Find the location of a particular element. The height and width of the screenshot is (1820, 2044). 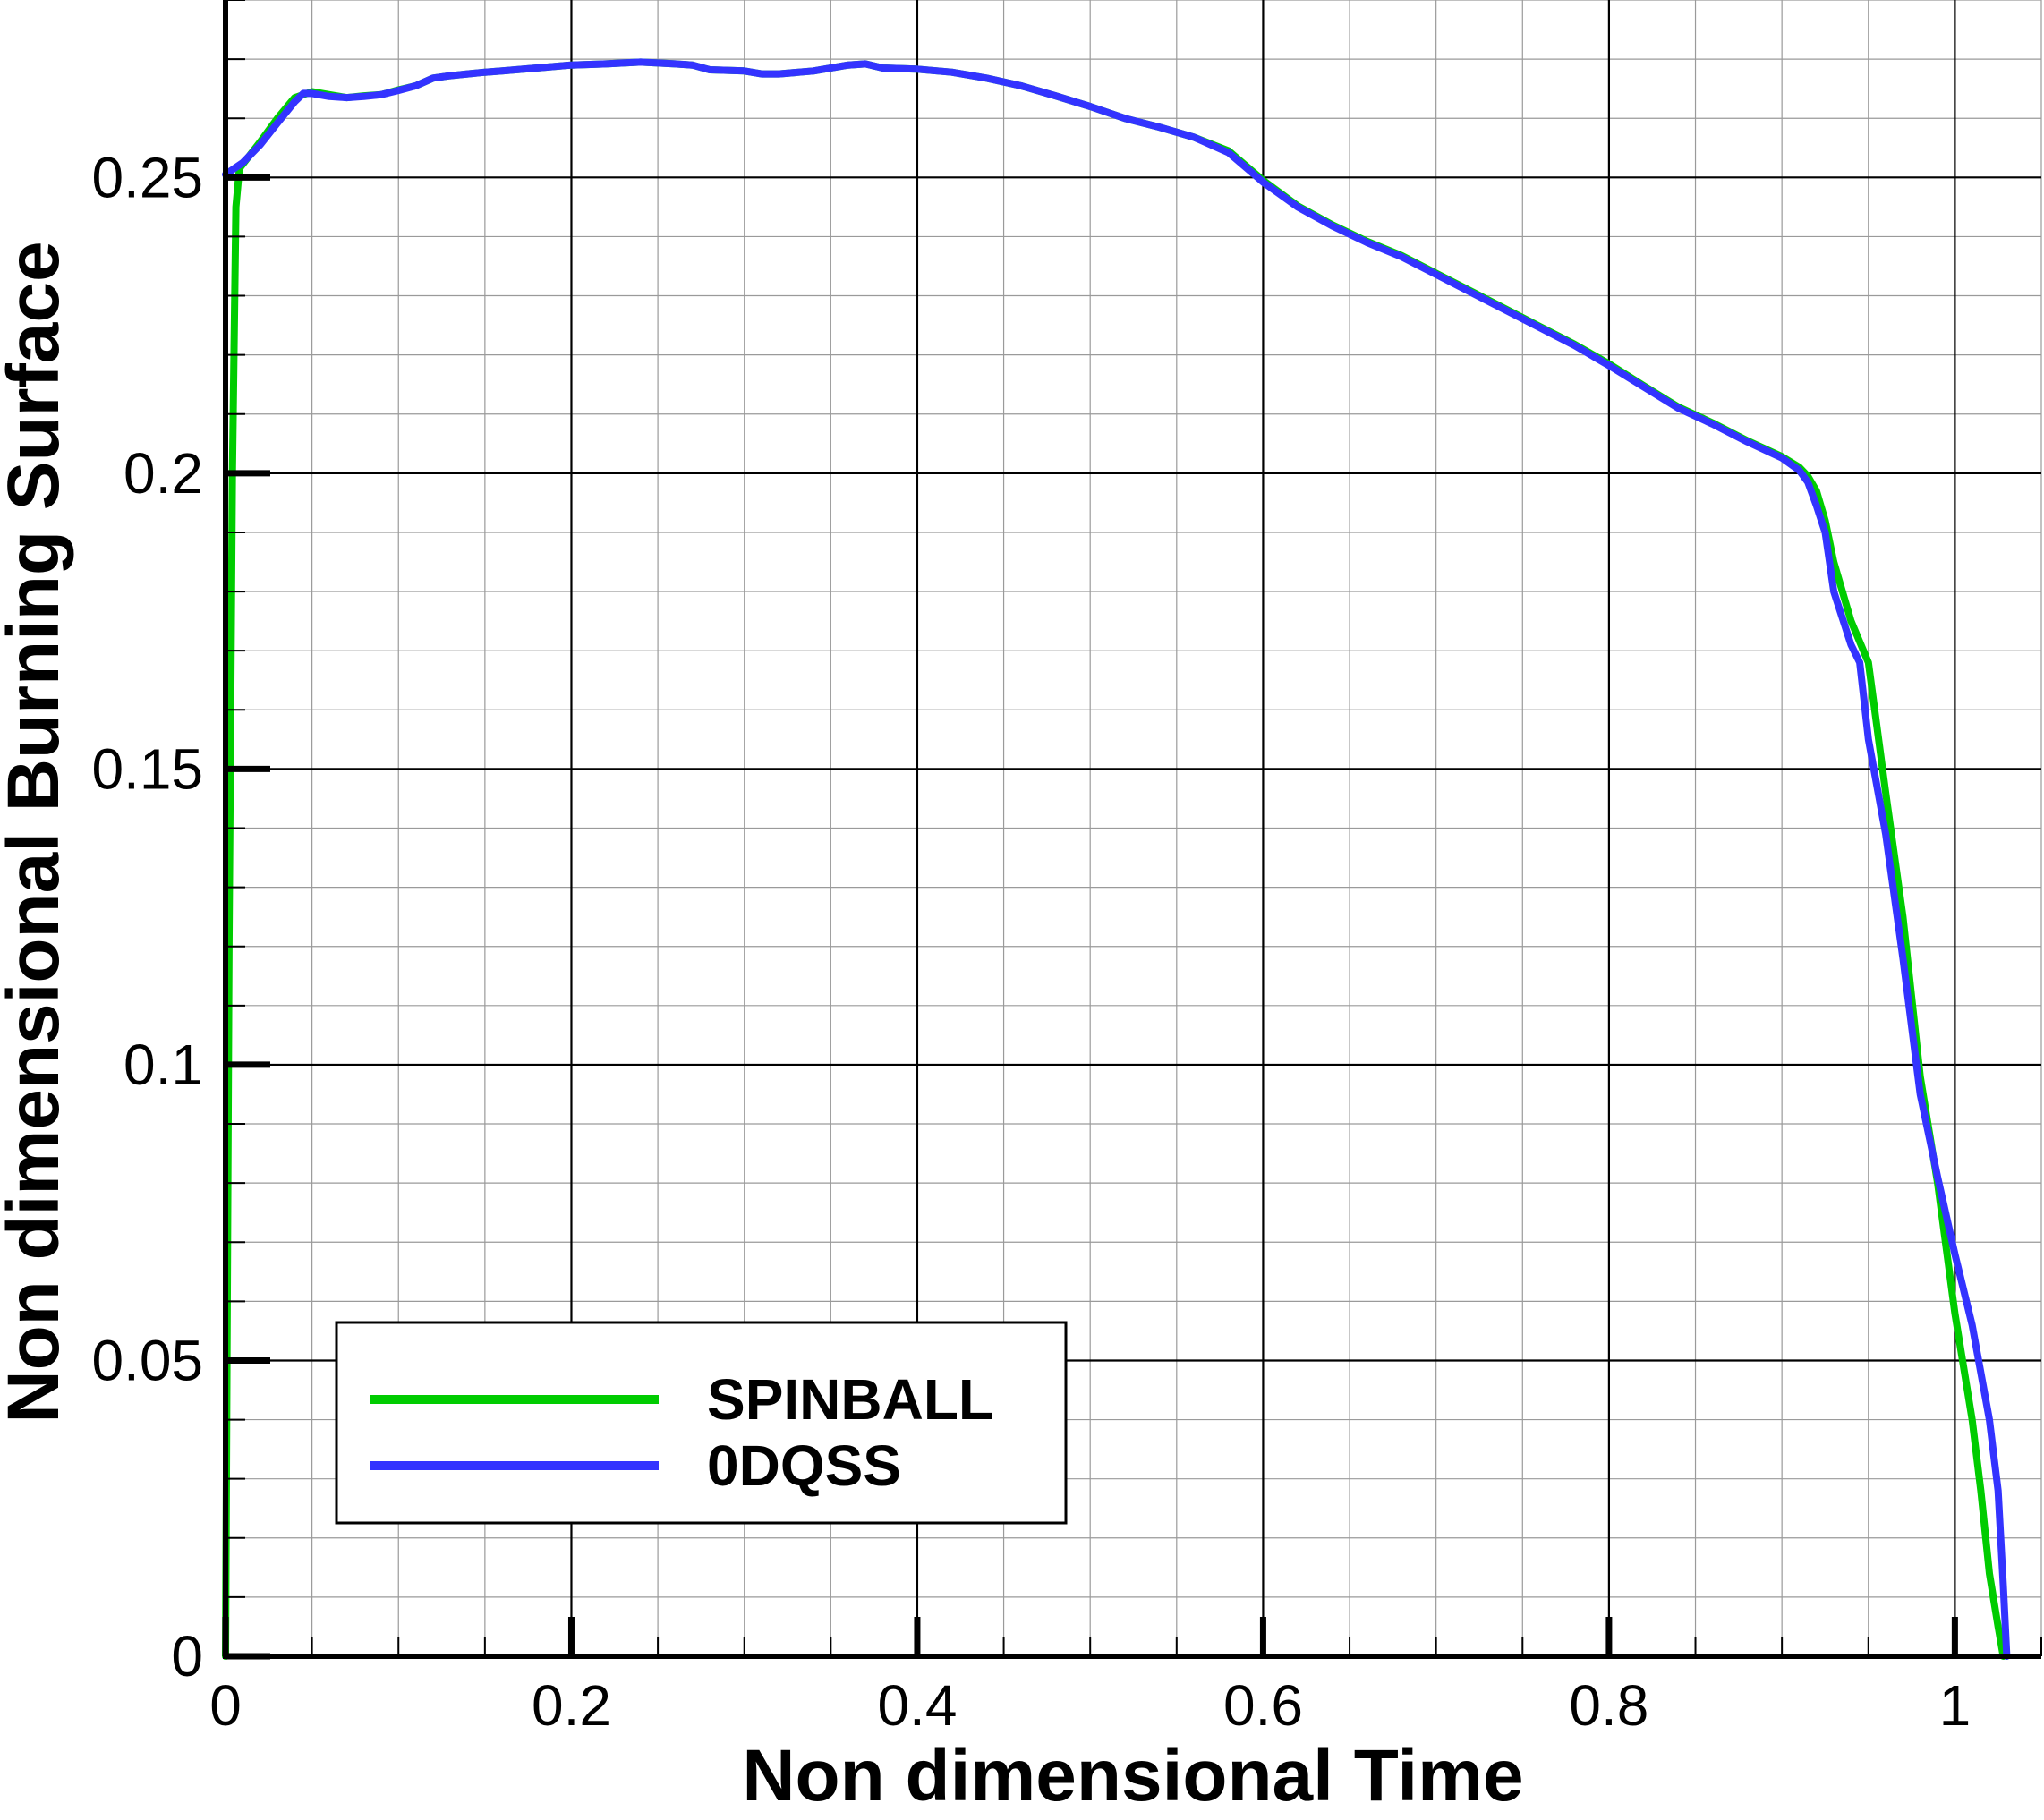

y-tick-label: 0.1 is located at coordinates (163, 1065).